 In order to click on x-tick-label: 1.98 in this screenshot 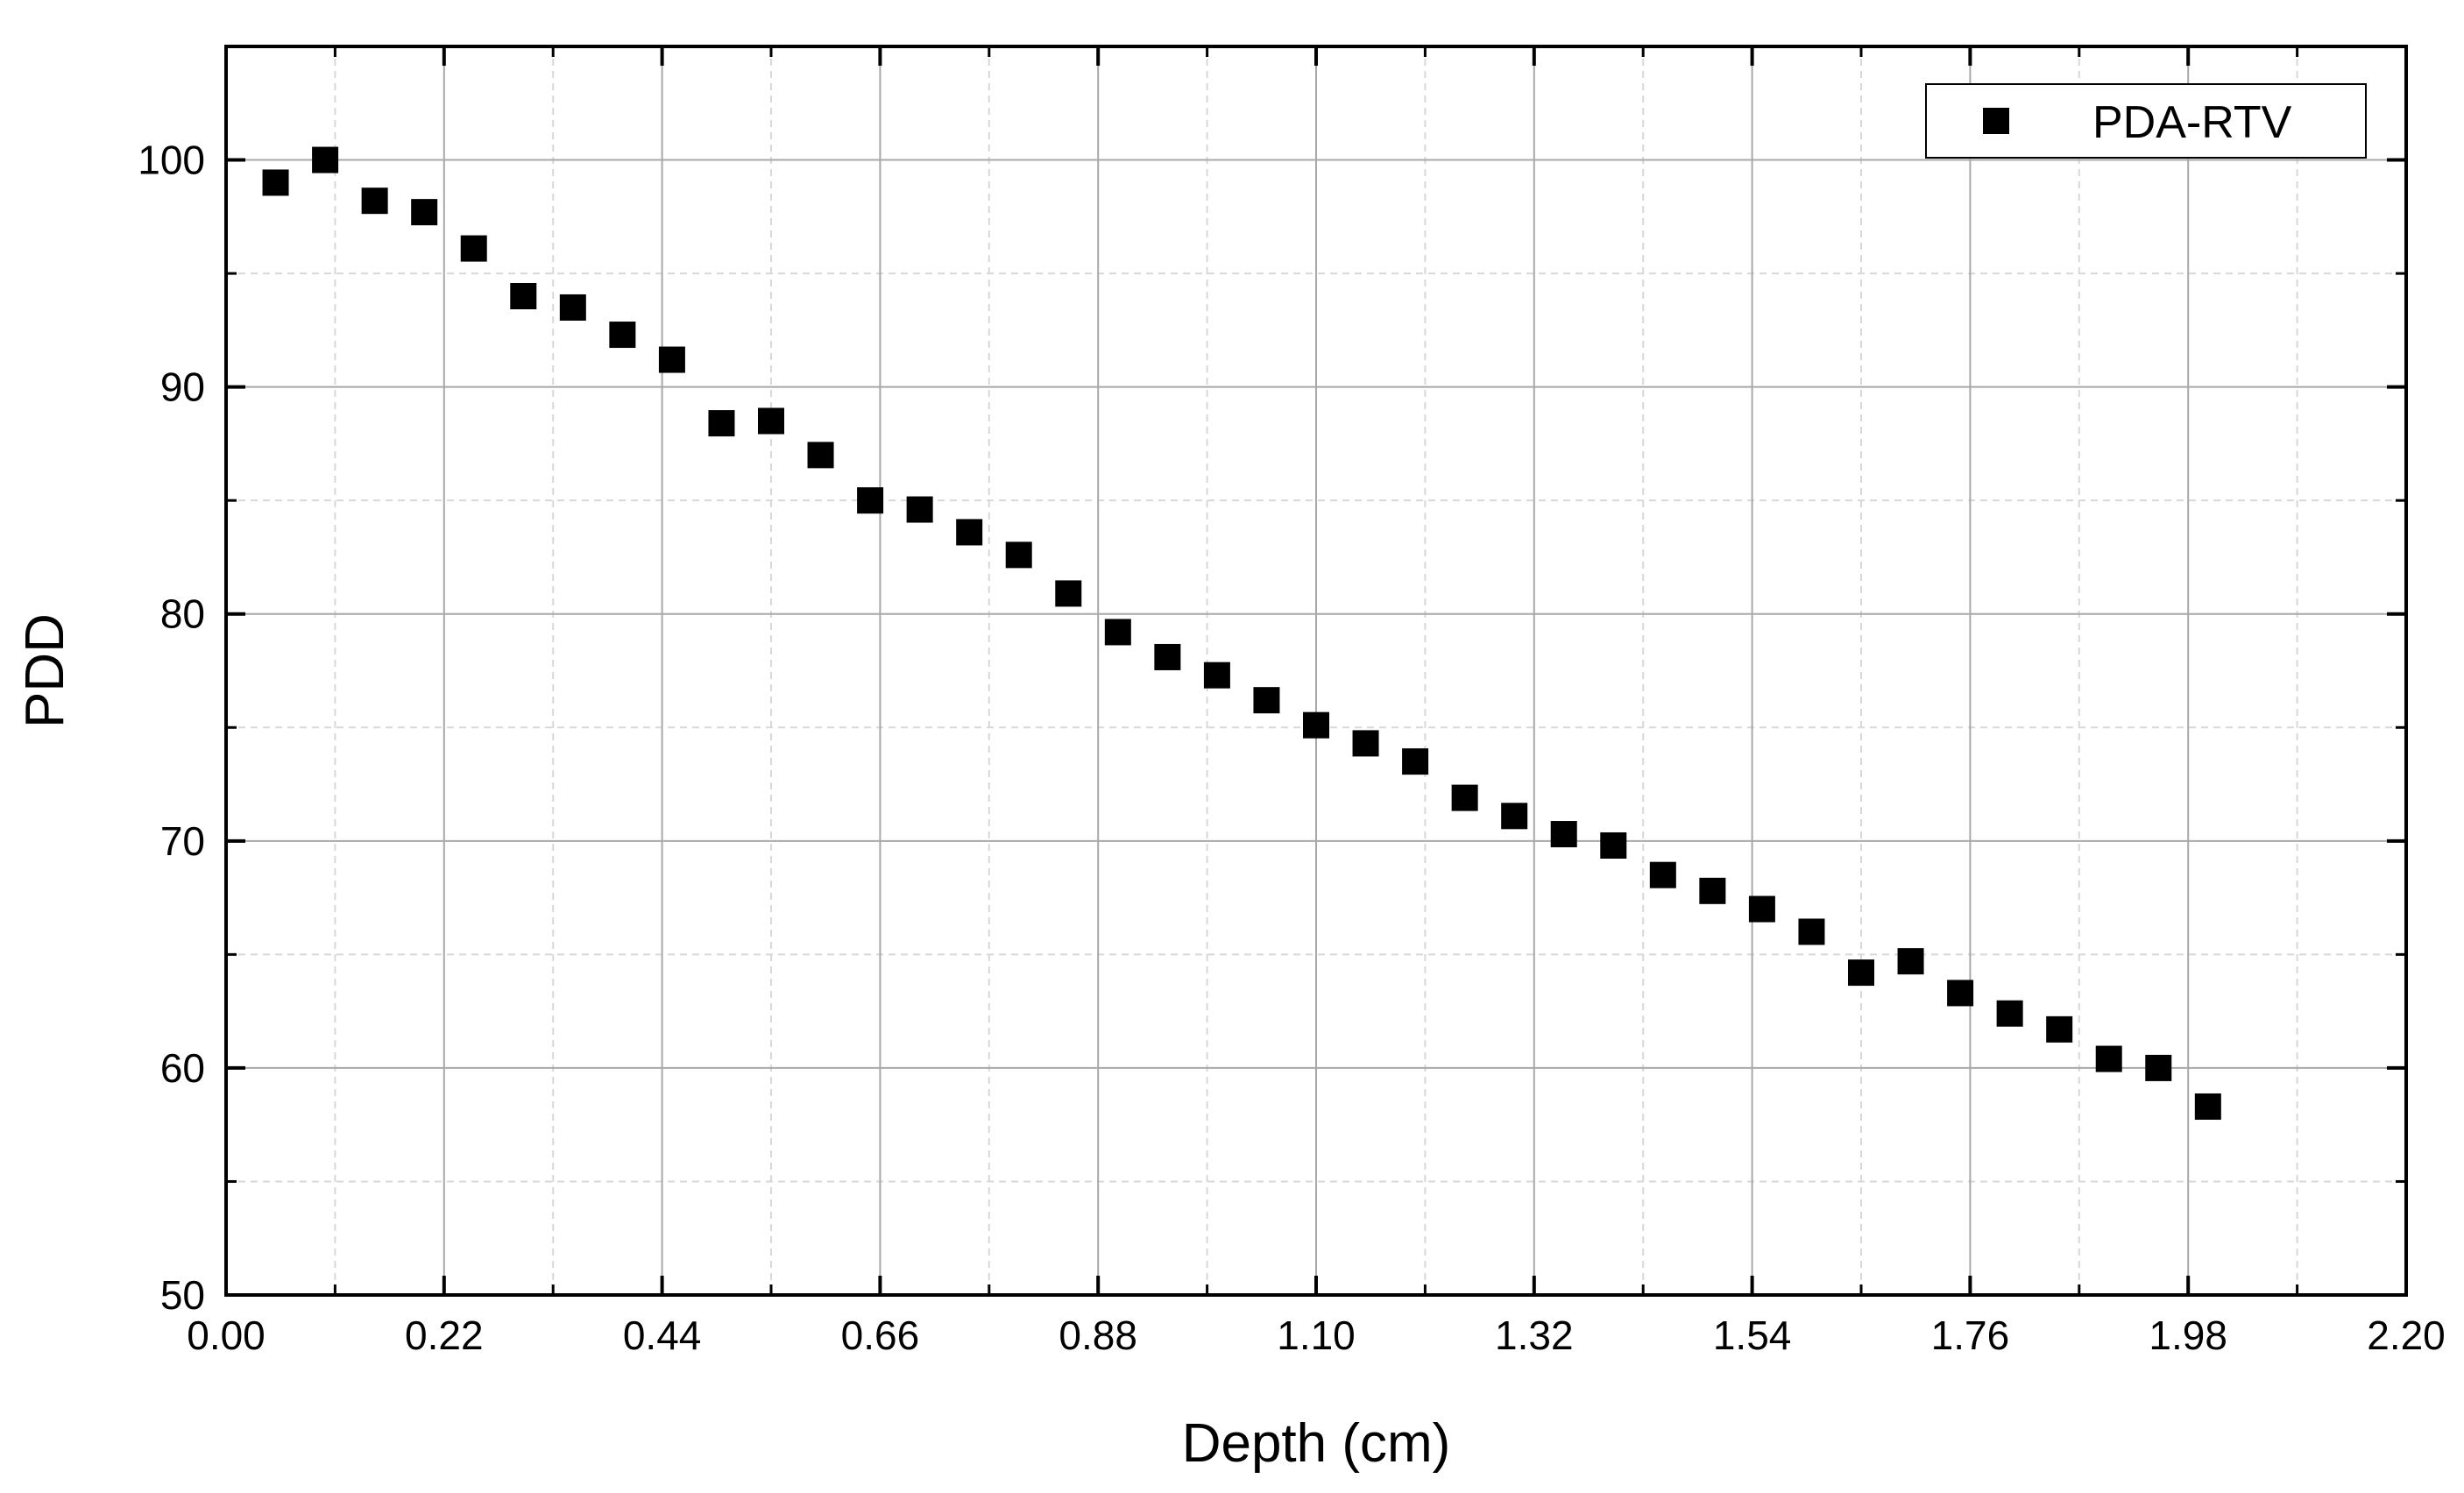, I will do `click(2188, 1335)`.